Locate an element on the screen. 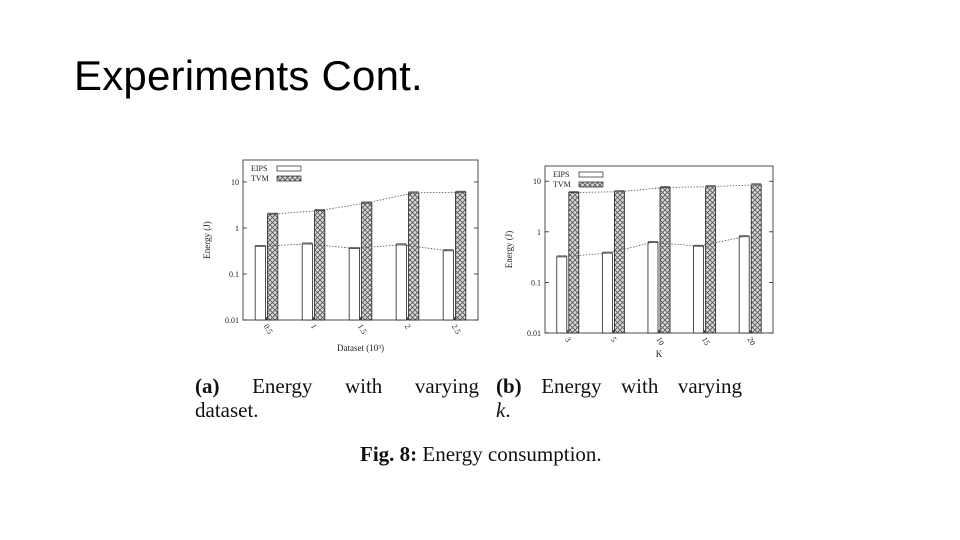 The image size is (960, 540). subcaption-b-line1: (b) Energy with varying is located at coordinates (619, 386).